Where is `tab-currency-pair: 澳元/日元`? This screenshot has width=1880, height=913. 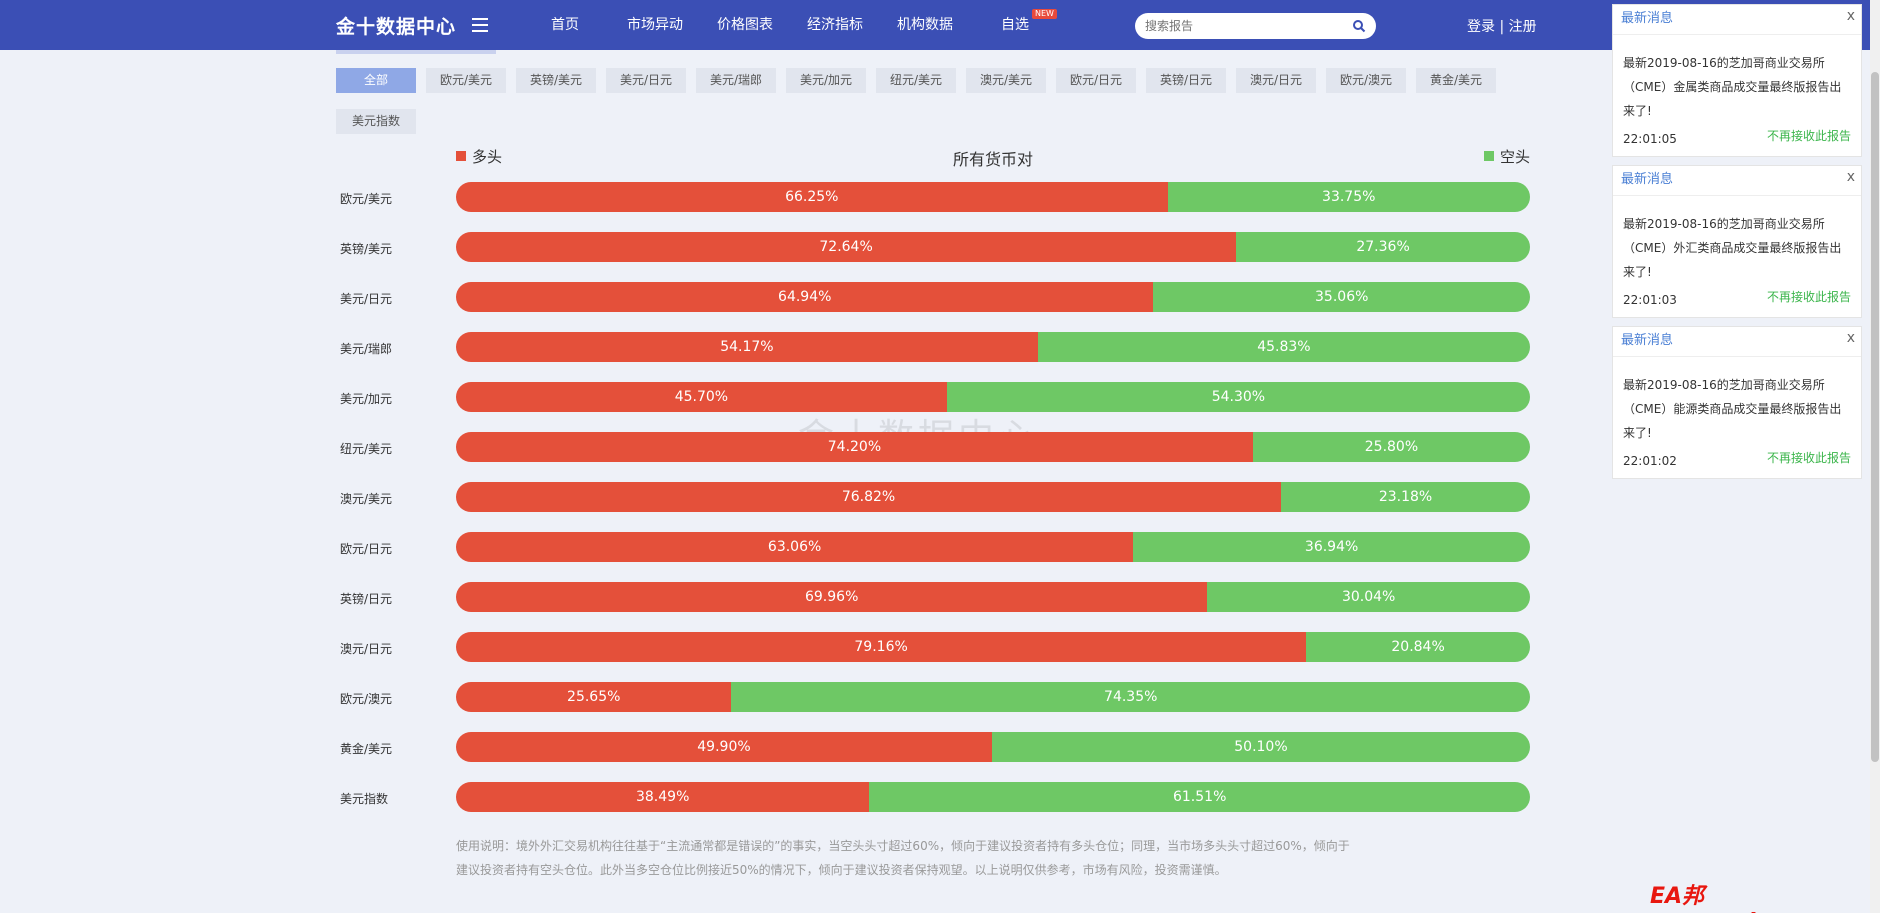 tab-currency-pair: 澳元/日元 is located at coordinates (1276, 80).